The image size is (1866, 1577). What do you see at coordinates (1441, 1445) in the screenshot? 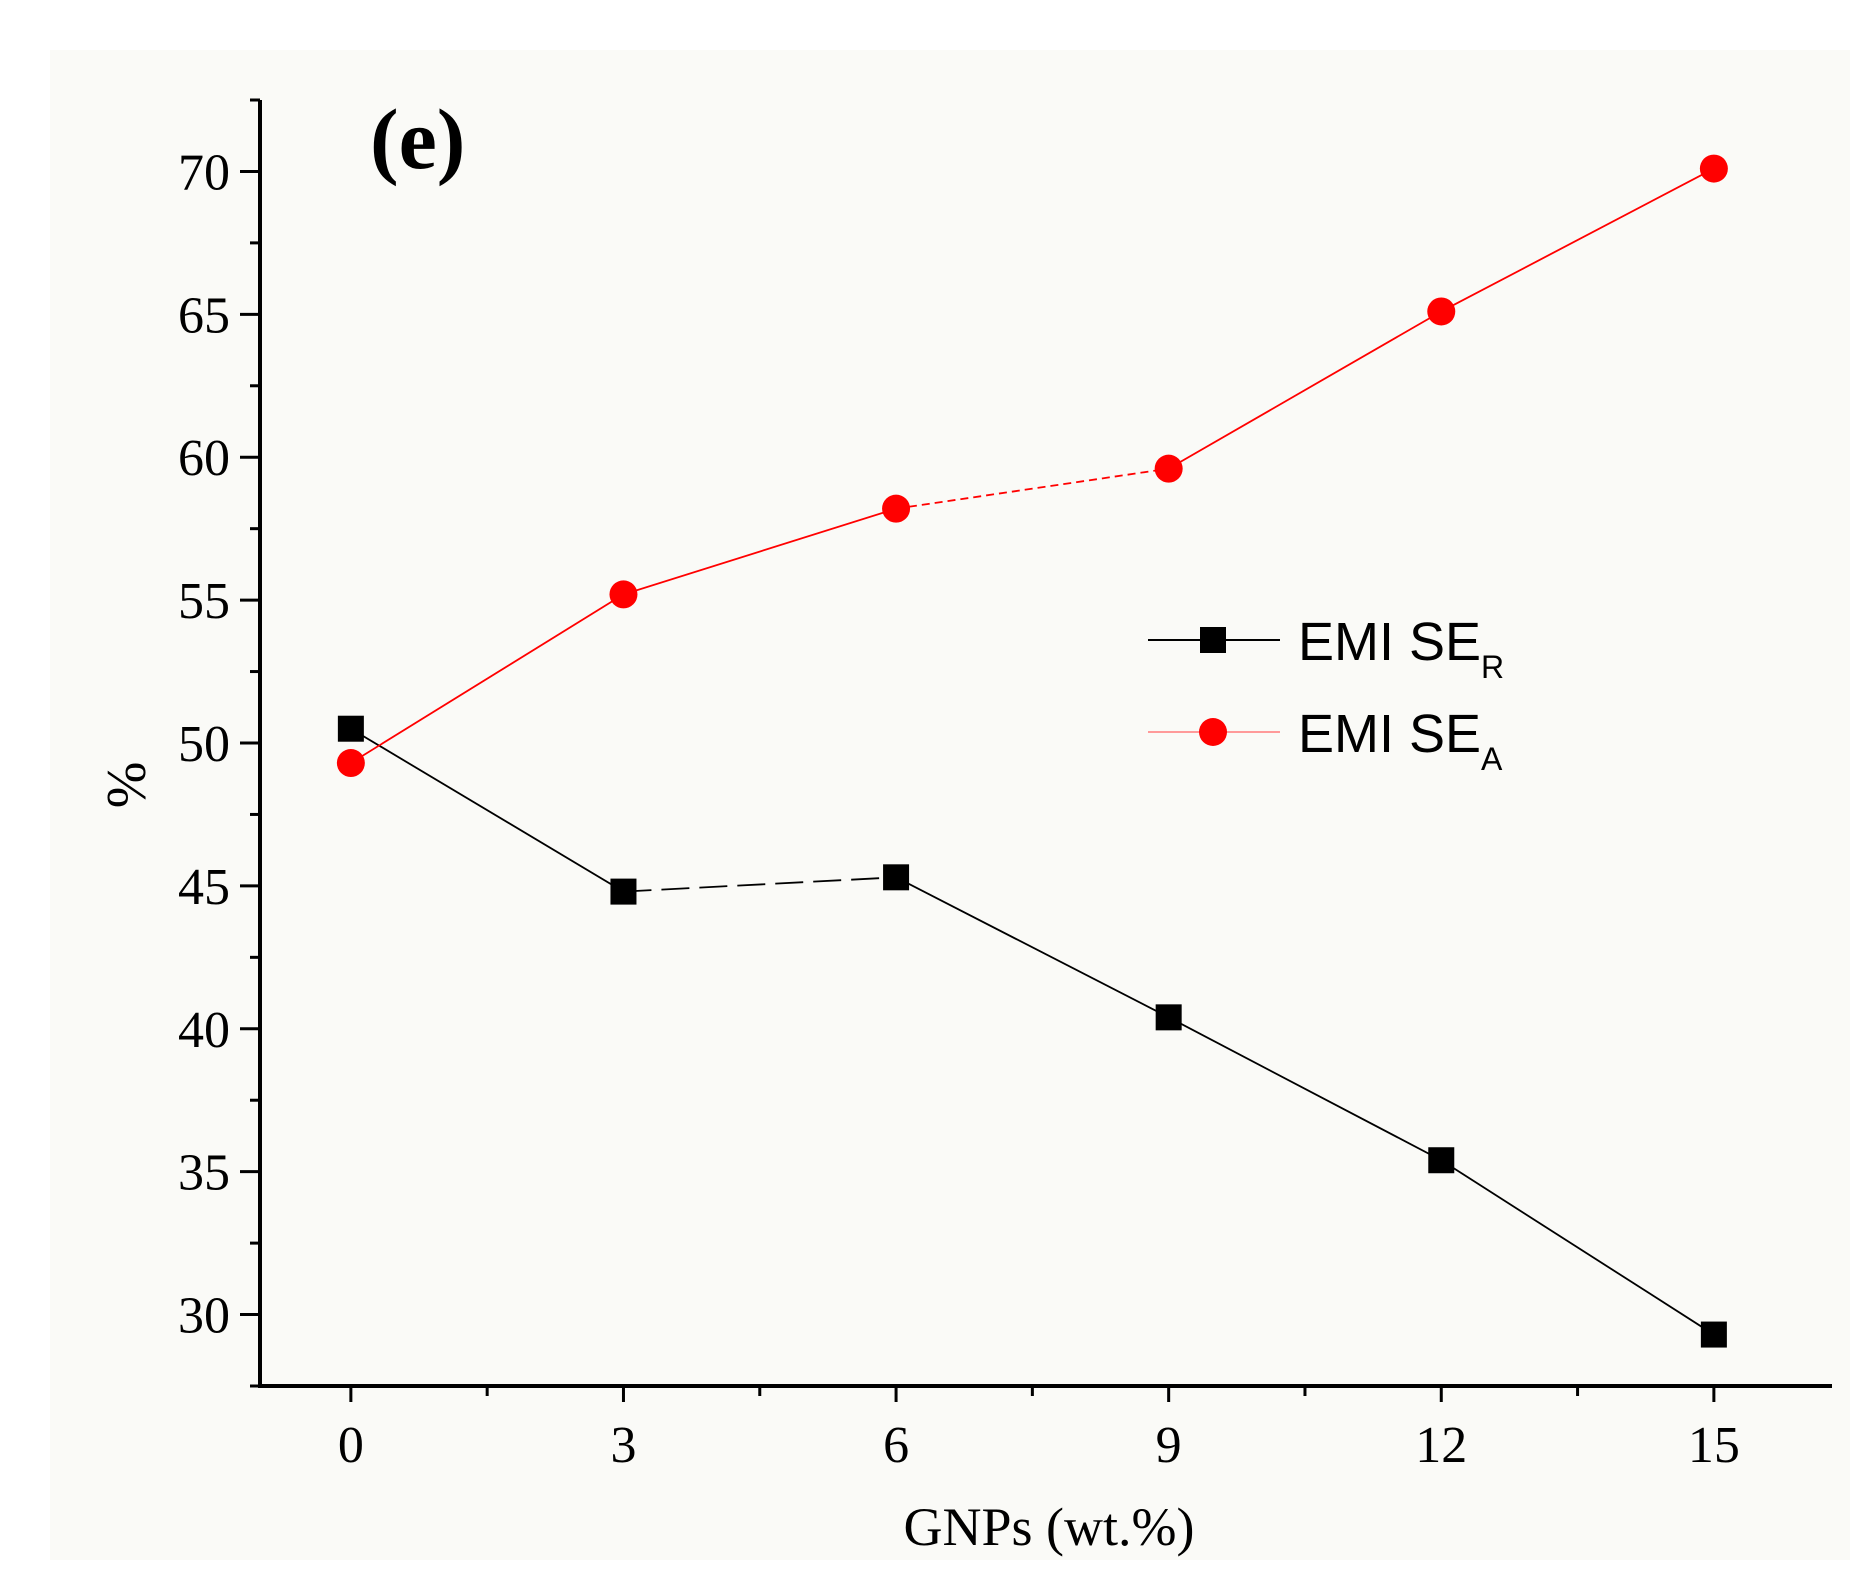
I see `x-tick-label: 12` at bounding box center [1441, 1445].